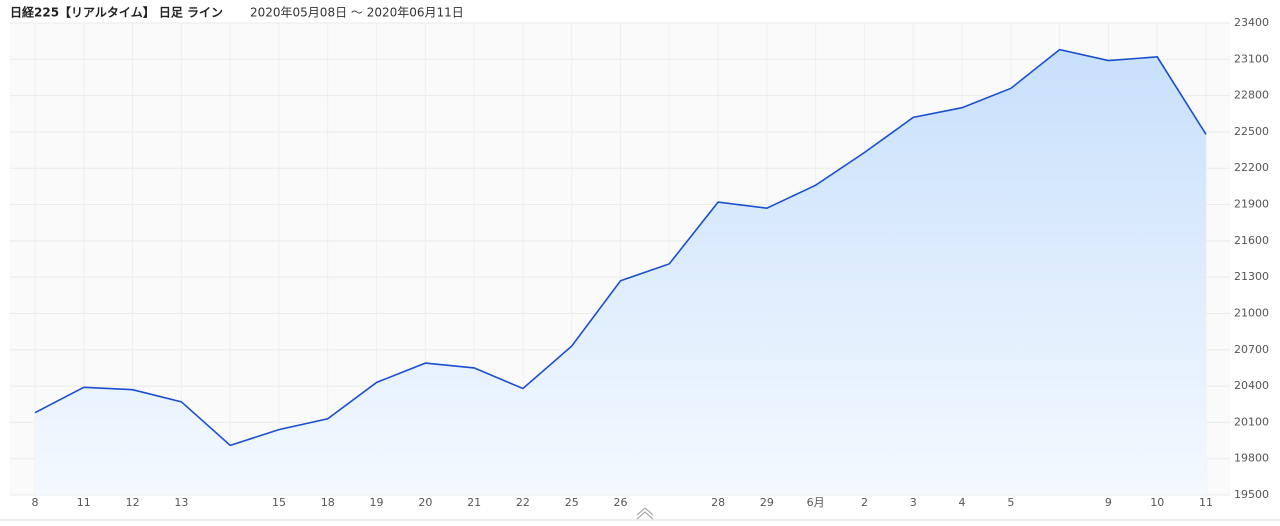 Image resolution: width=1280 pixels, height=526 pixels. What do you see at coordinates (1251, 240) in the screenshot?
I see `y-tick-label: 21600` at bounding box center [1251, 240].